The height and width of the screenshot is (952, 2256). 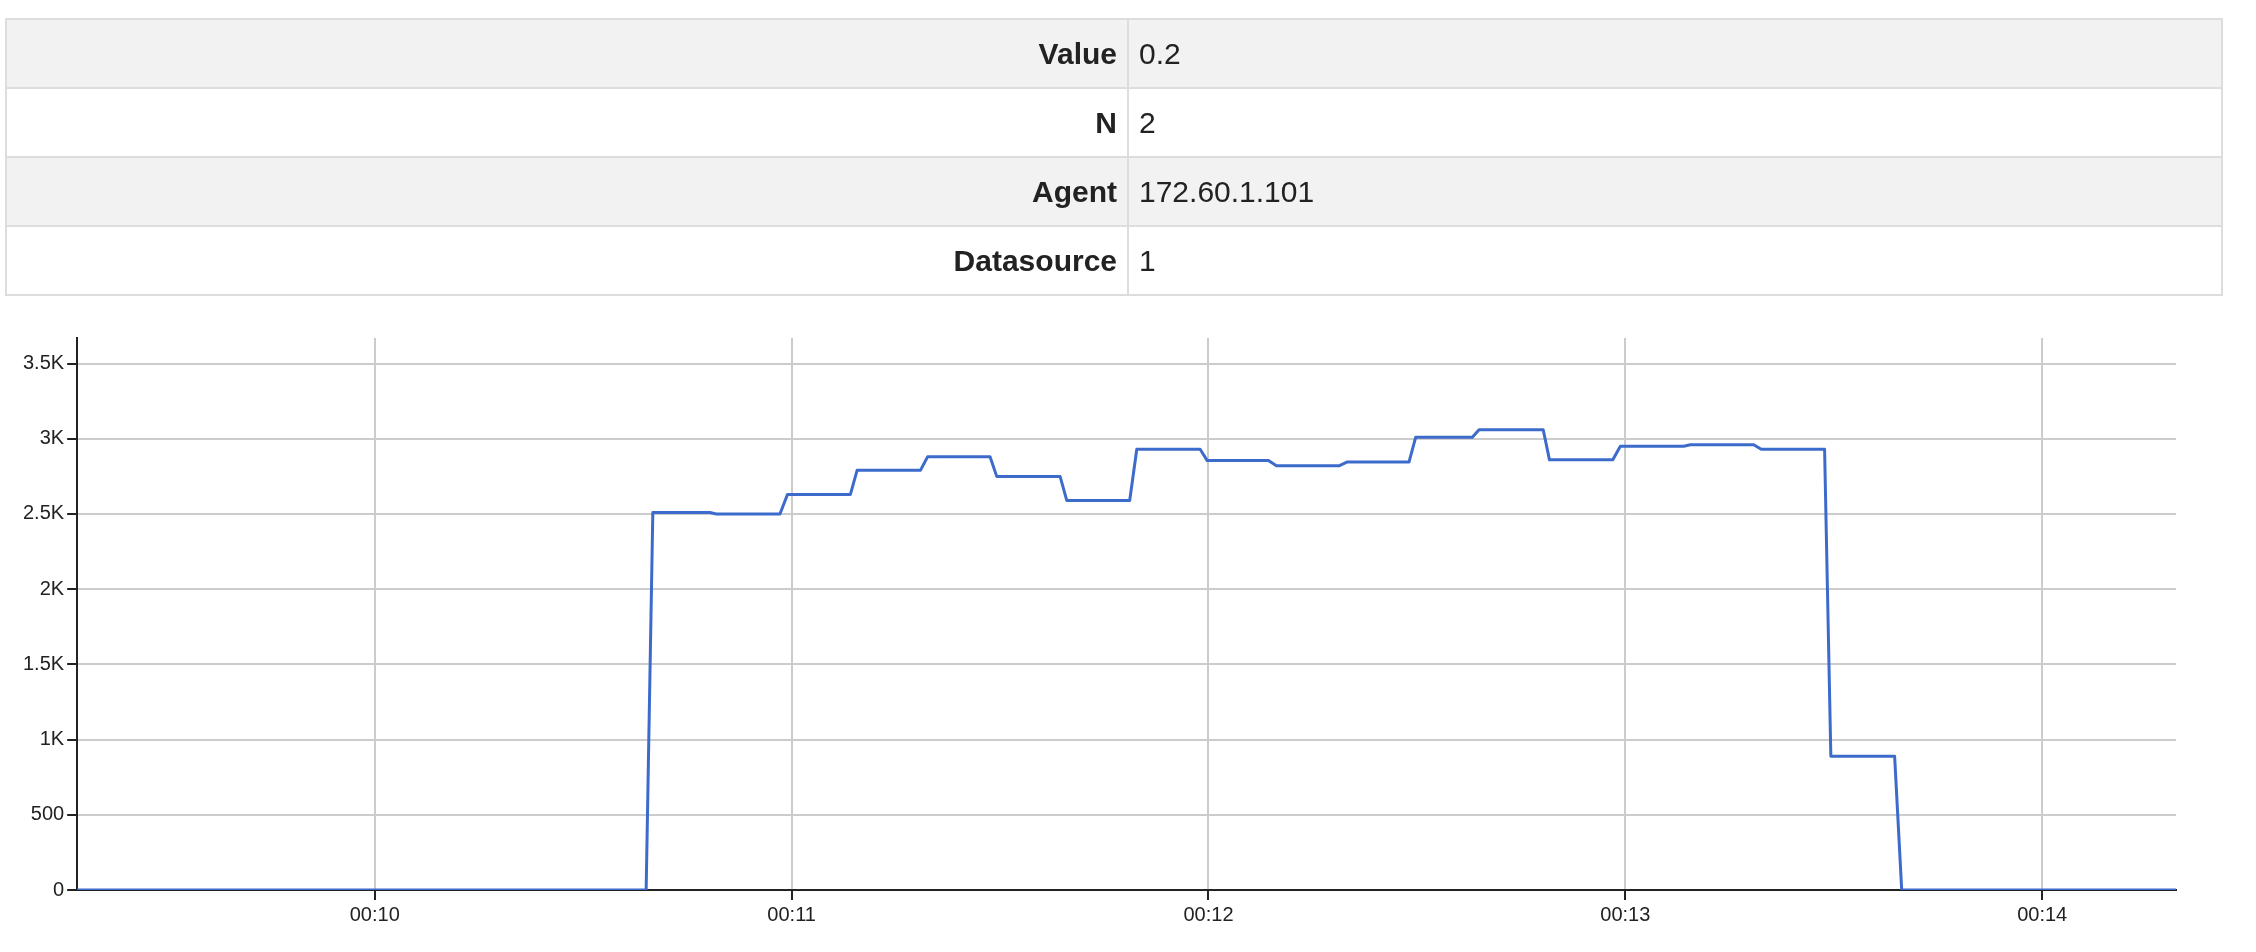 What do you see at coordinates (1227, 191) in the screenshot?
I see `text: 172.60.1.101` at bounding box center [1227, 191].